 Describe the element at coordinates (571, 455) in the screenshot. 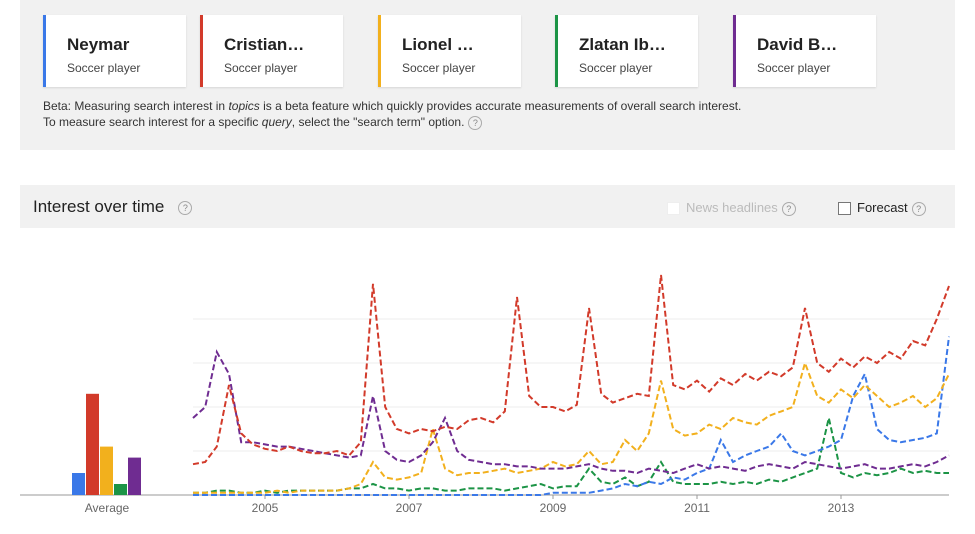

I see `series-line` at that location.